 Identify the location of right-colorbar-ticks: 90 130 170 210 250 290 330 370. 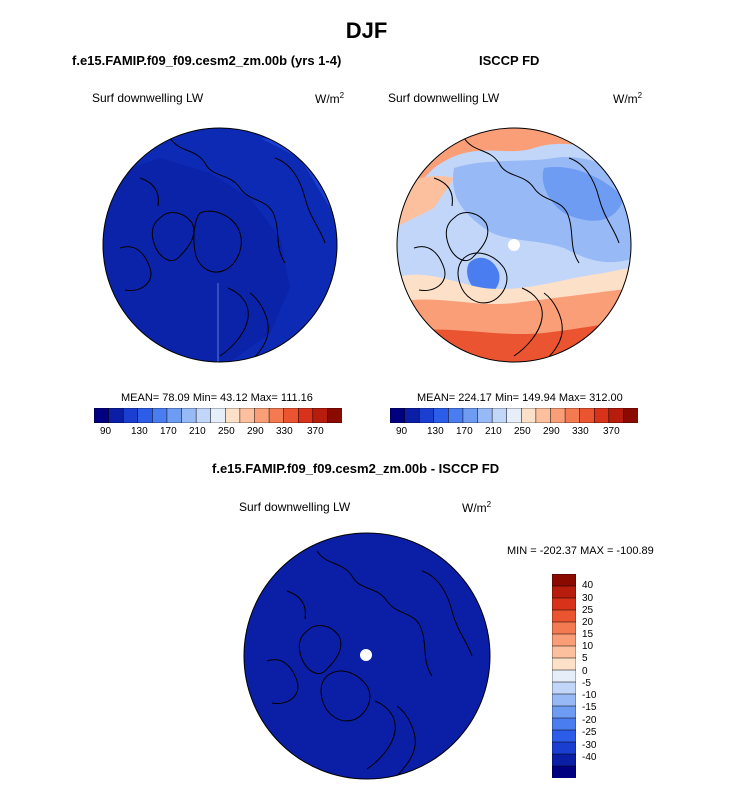
(514, 433).